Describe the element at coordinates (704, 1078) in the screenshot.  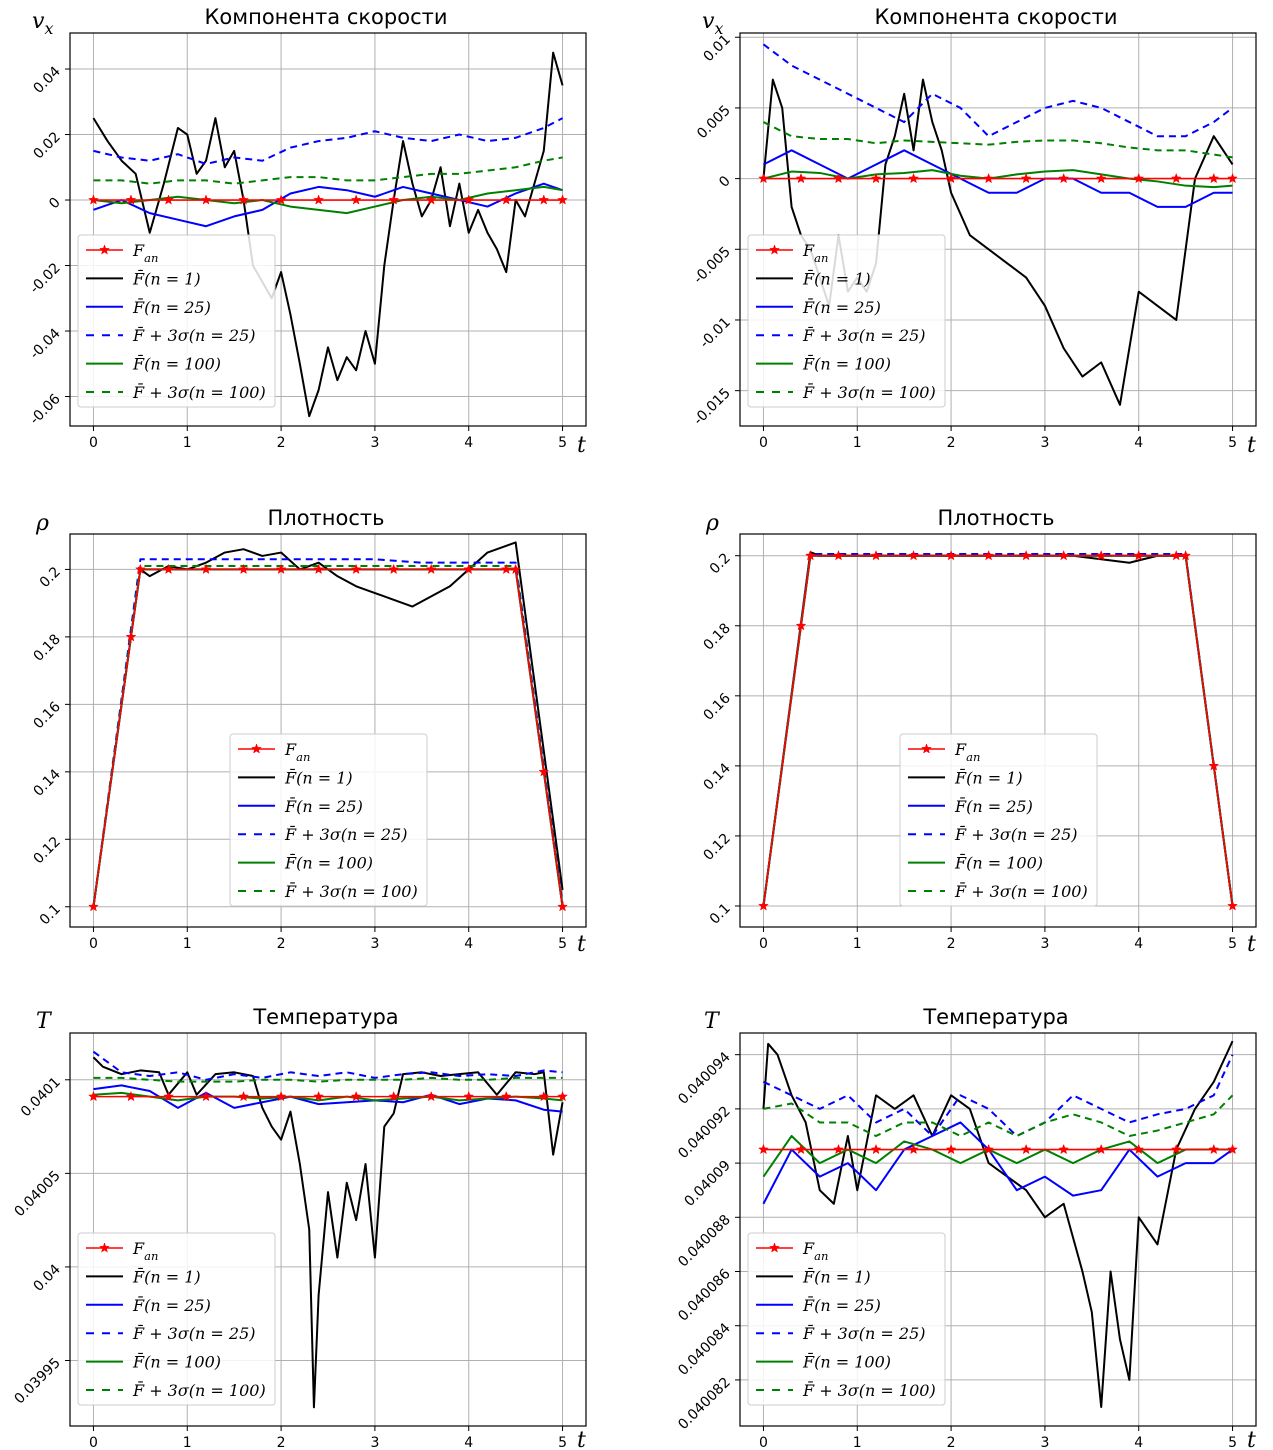
I see `y-tick-label: 0.040094` at that location.